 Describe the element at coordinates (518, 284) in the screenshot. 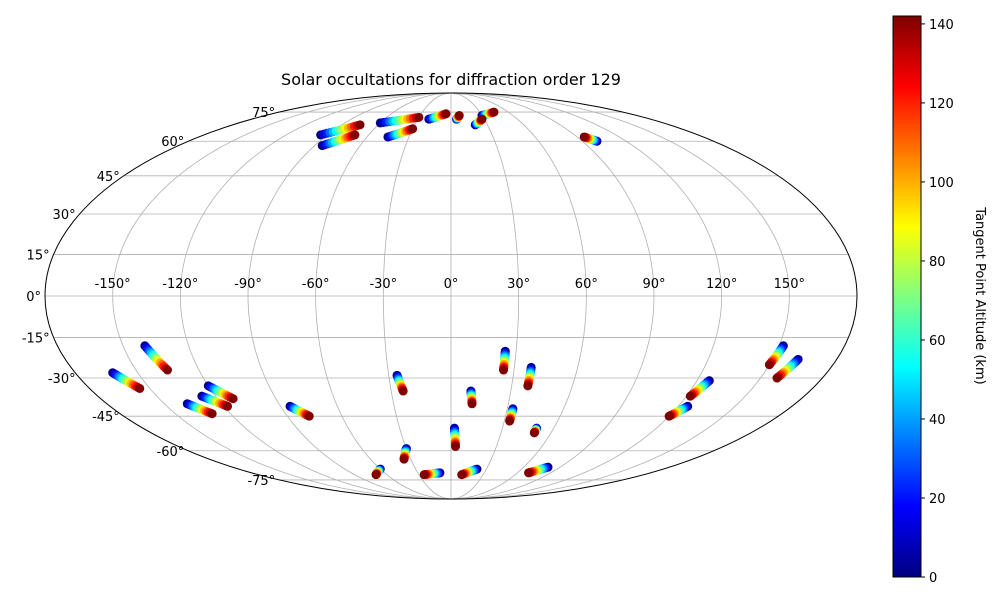

I see `lon-tick-label: 30°` at that location.